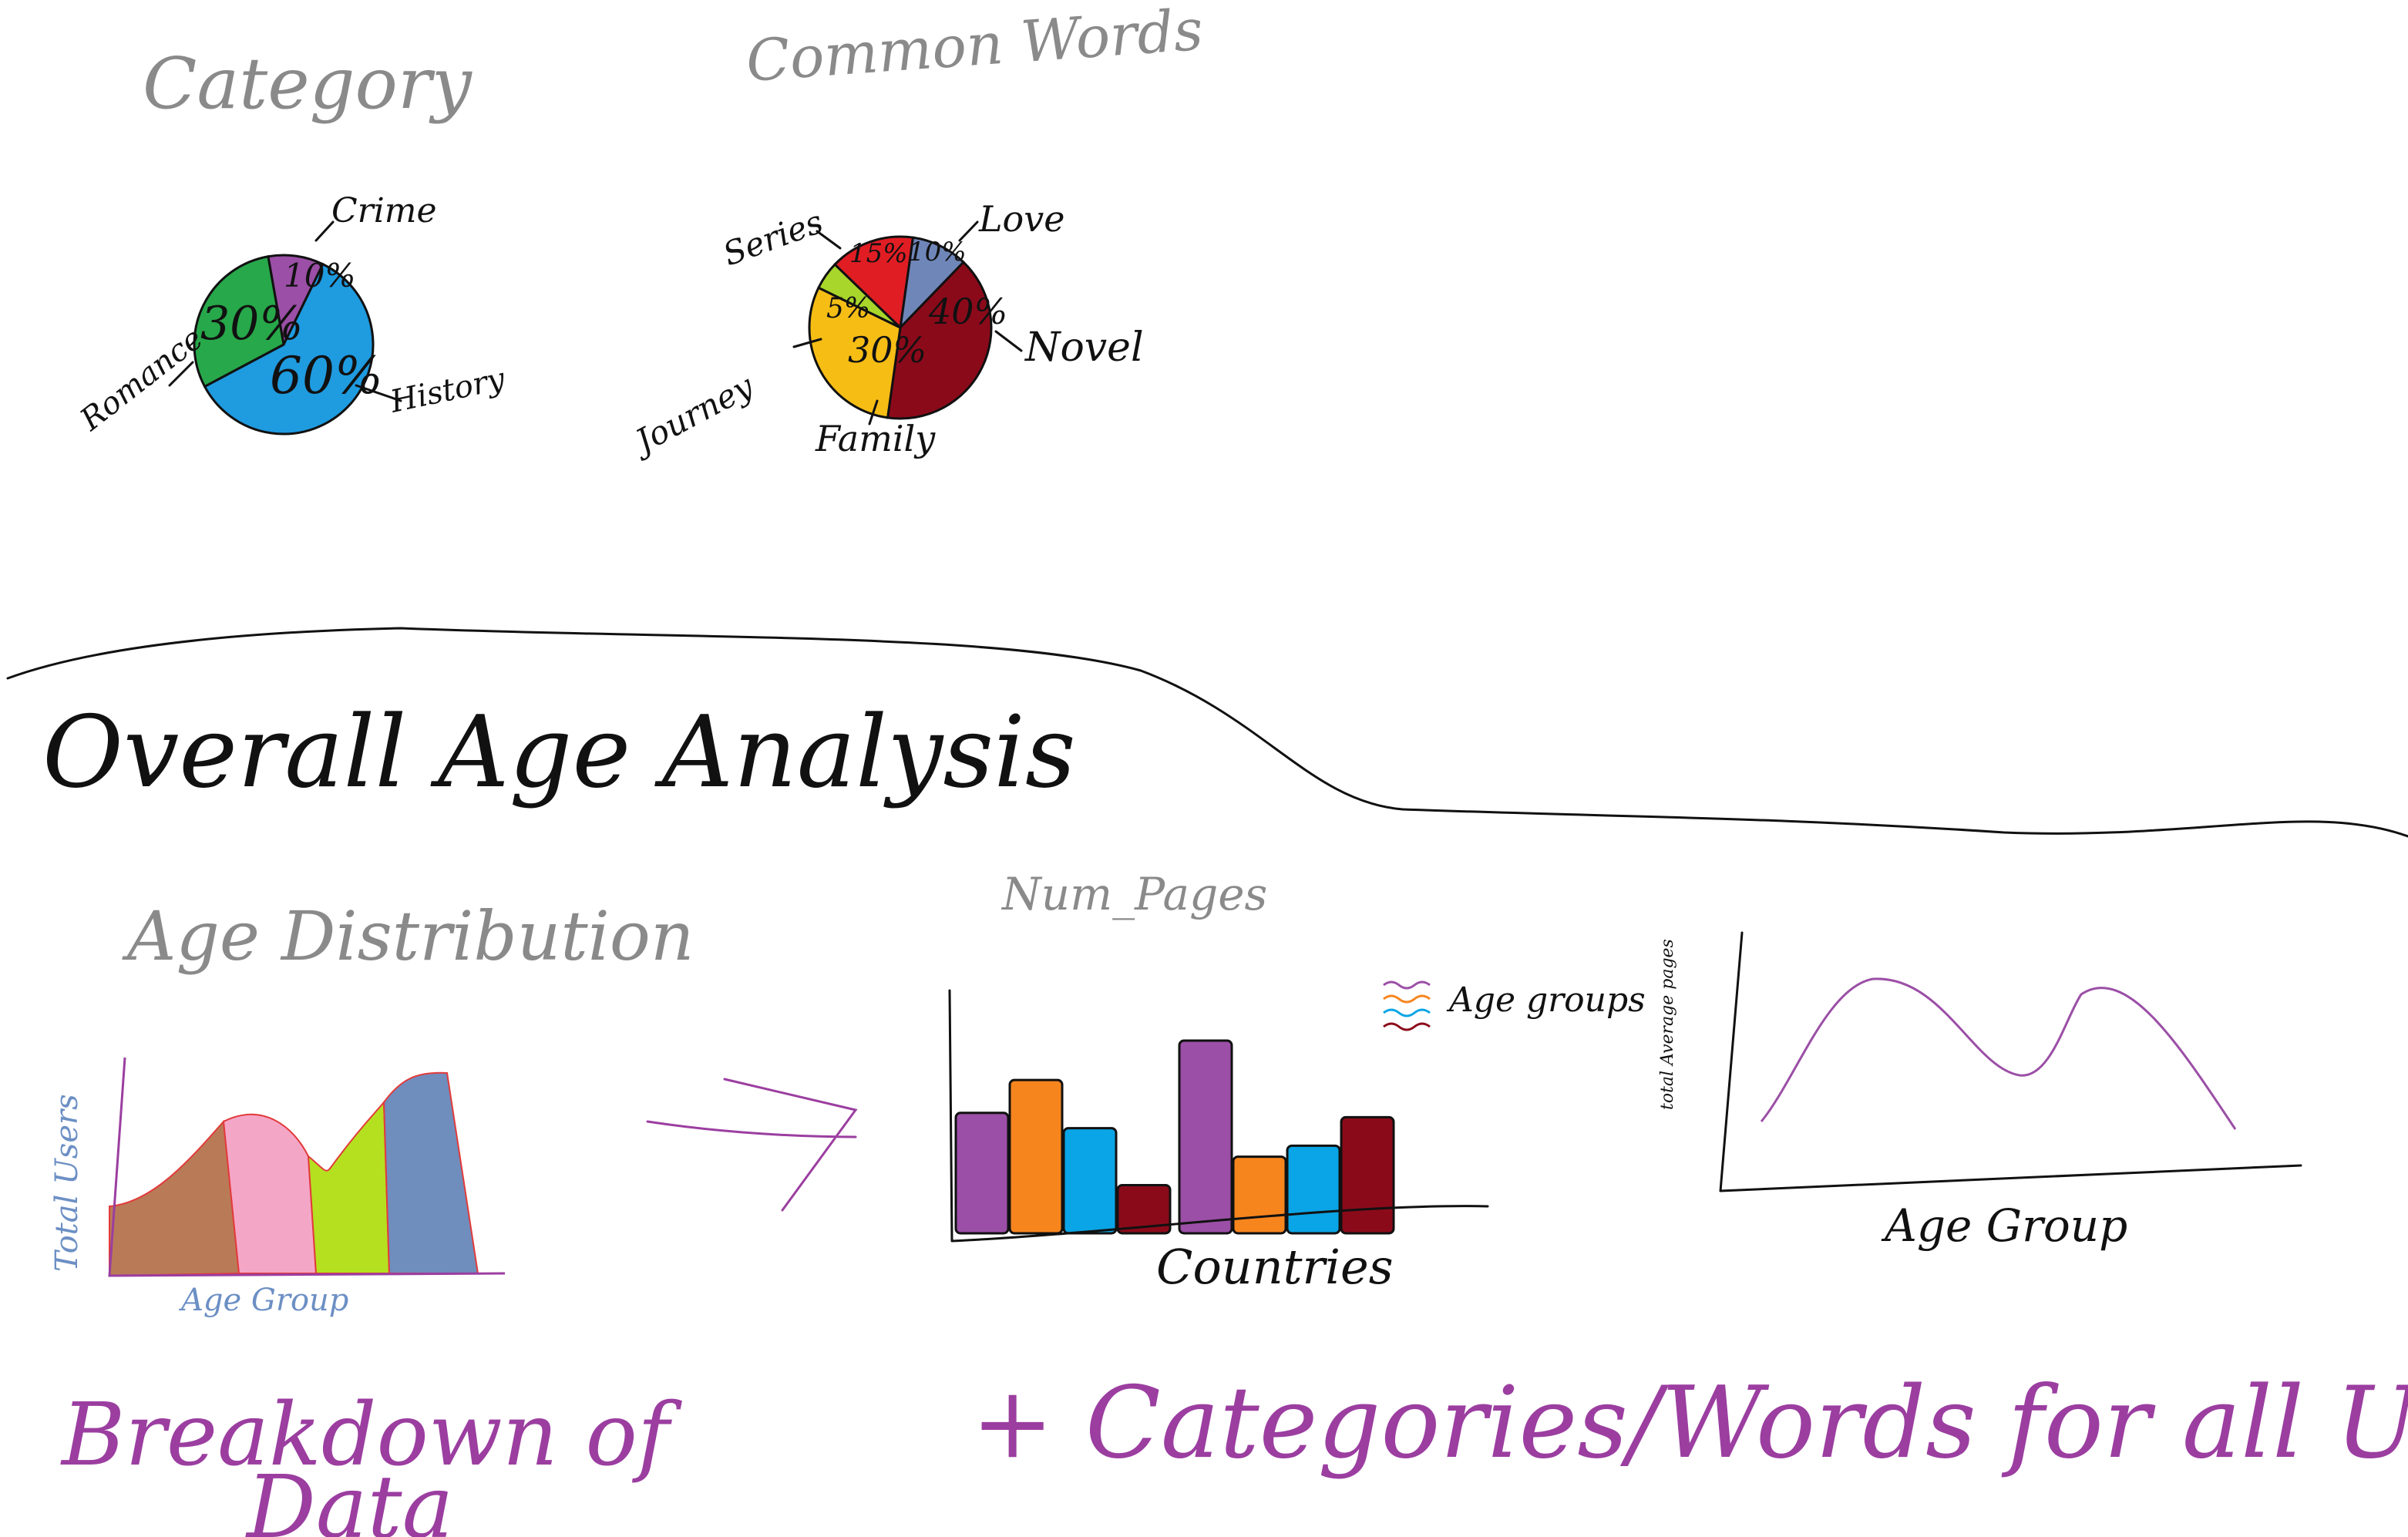 The image size is (2408, 1537). What do you see at coordinates (1084, 348) in the screenshot?
I see `novel-label: Novel` at bounding box center [1084, 348].